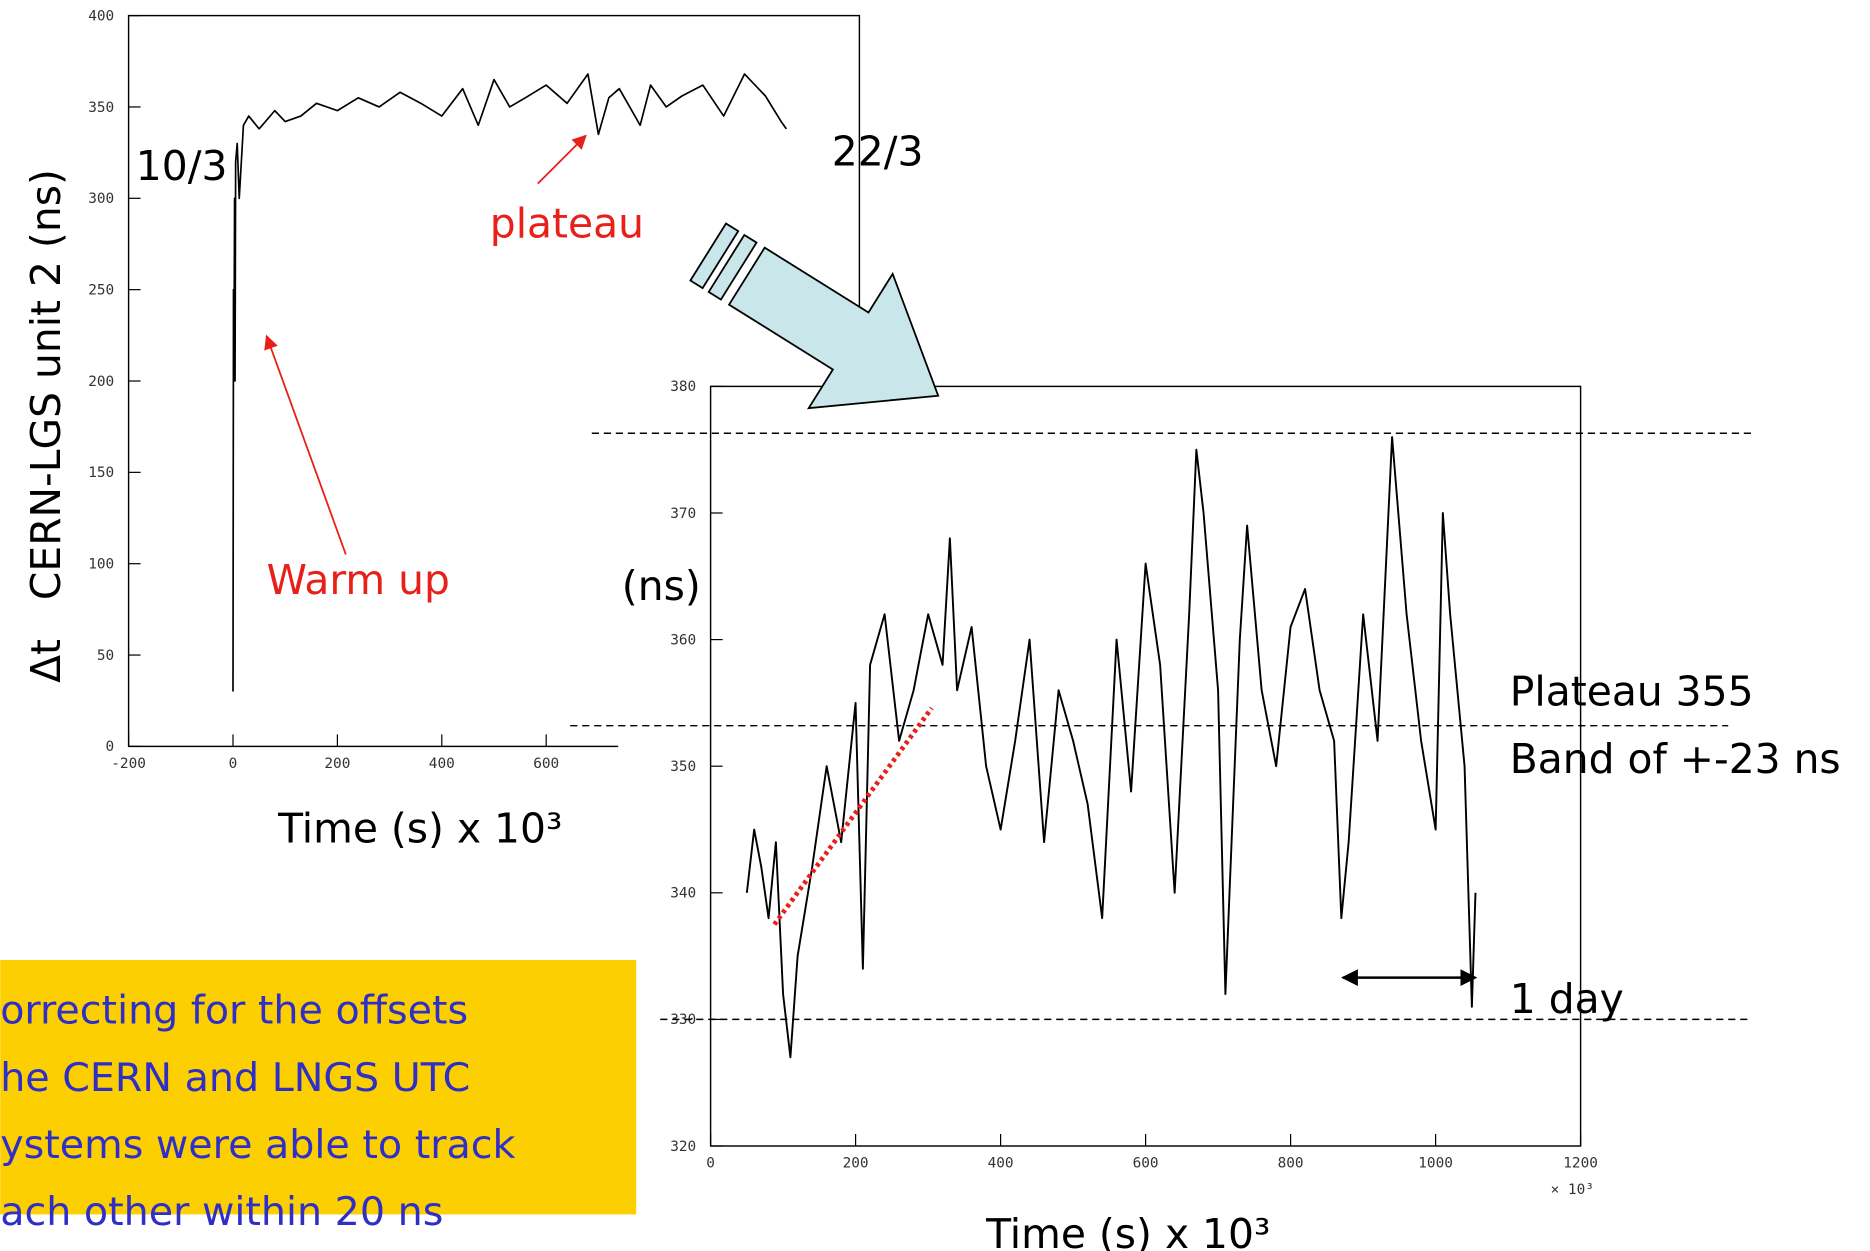 Image resolution: width=1870 pixels, height=1251 pixels. Describe the element at coordinates (683, 1147) in the screenshot. I see `y-tick-label: 320` at that location.